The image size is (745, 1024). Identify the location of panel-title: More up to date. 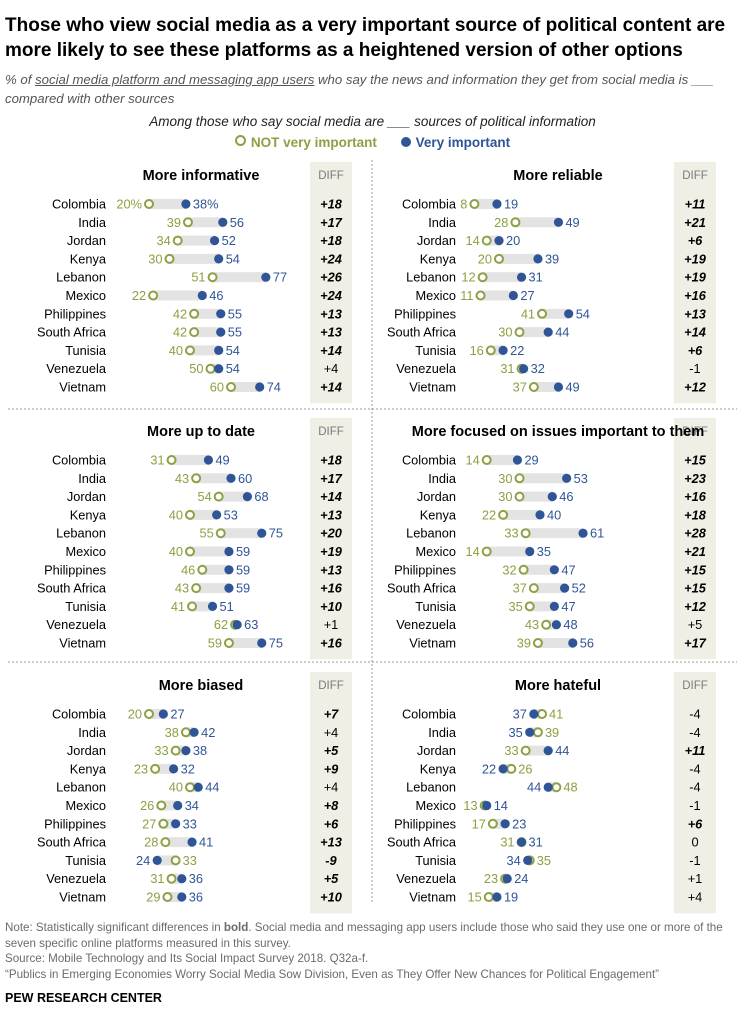
(201, 432).